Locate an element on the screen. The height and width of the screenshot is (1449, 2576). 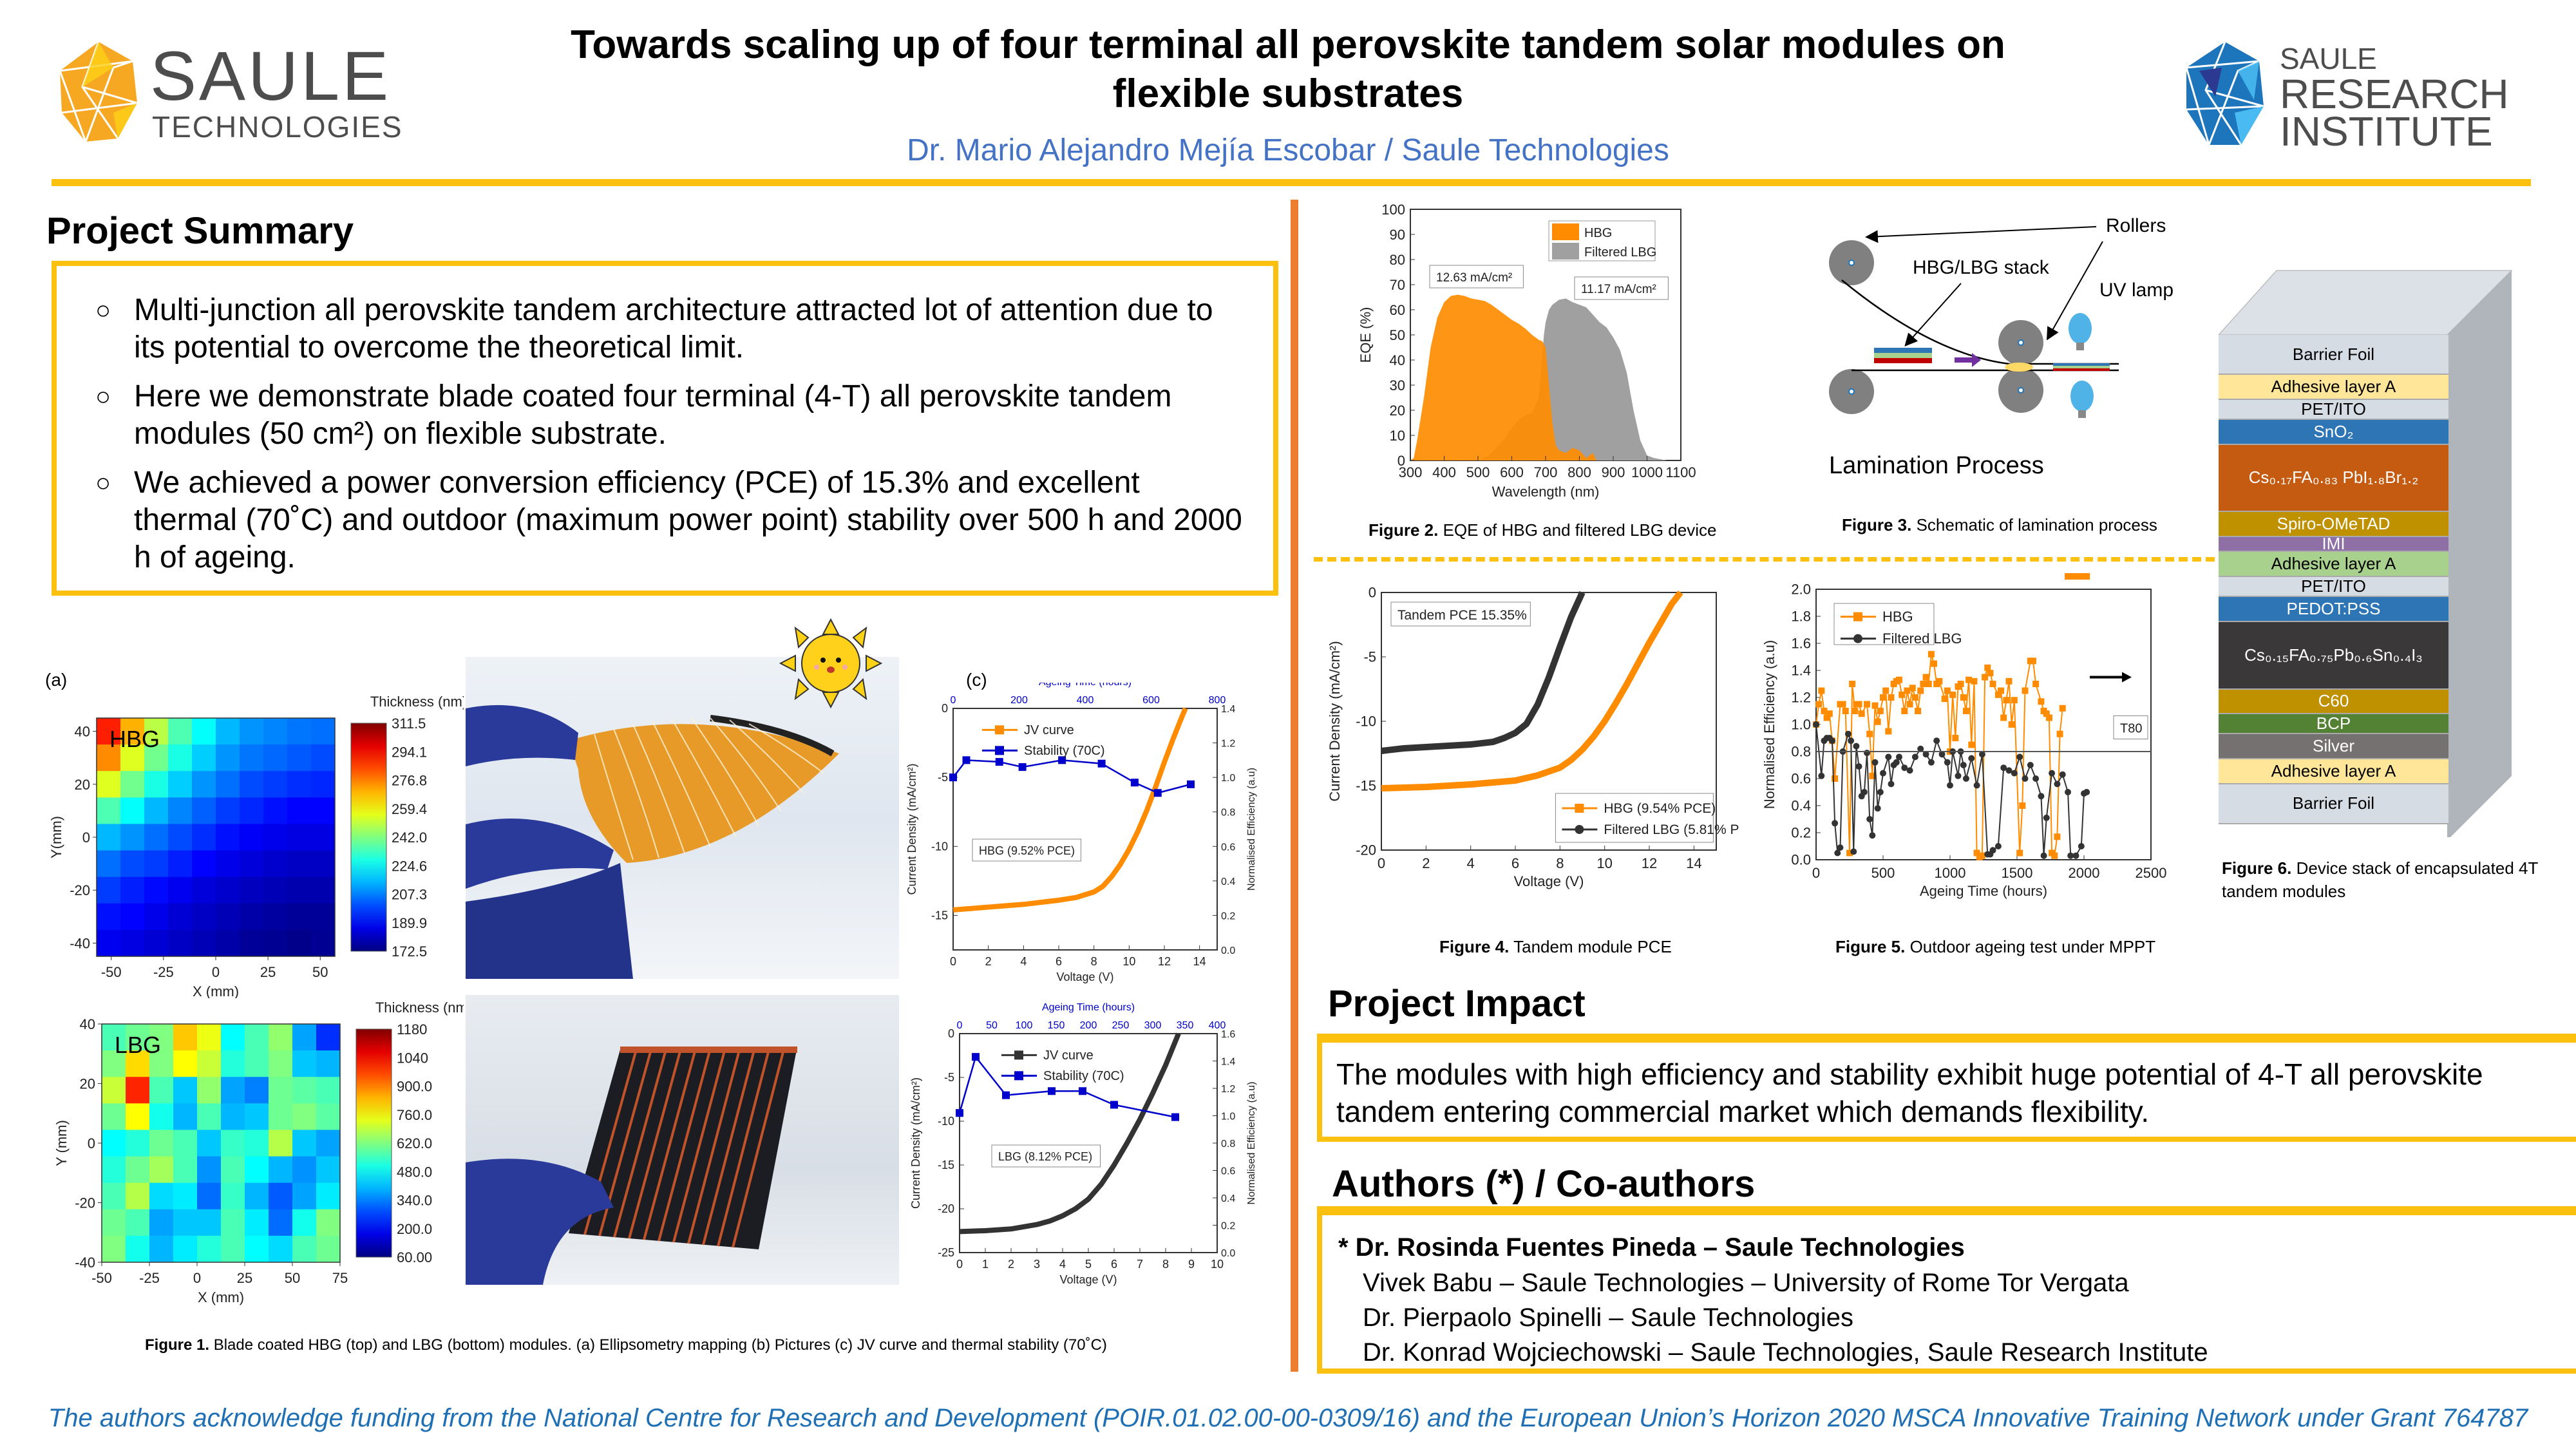
x2-tick-label: 150 is located at coordinates (1057, 1026).